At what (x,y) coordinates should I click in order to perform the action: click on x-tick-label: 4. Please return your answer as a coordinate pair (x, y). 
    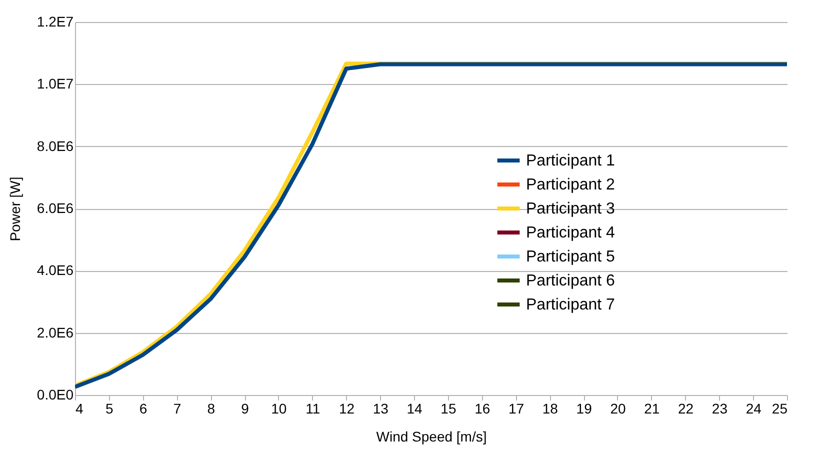
    Looking at the image, I should click on (80, 408).